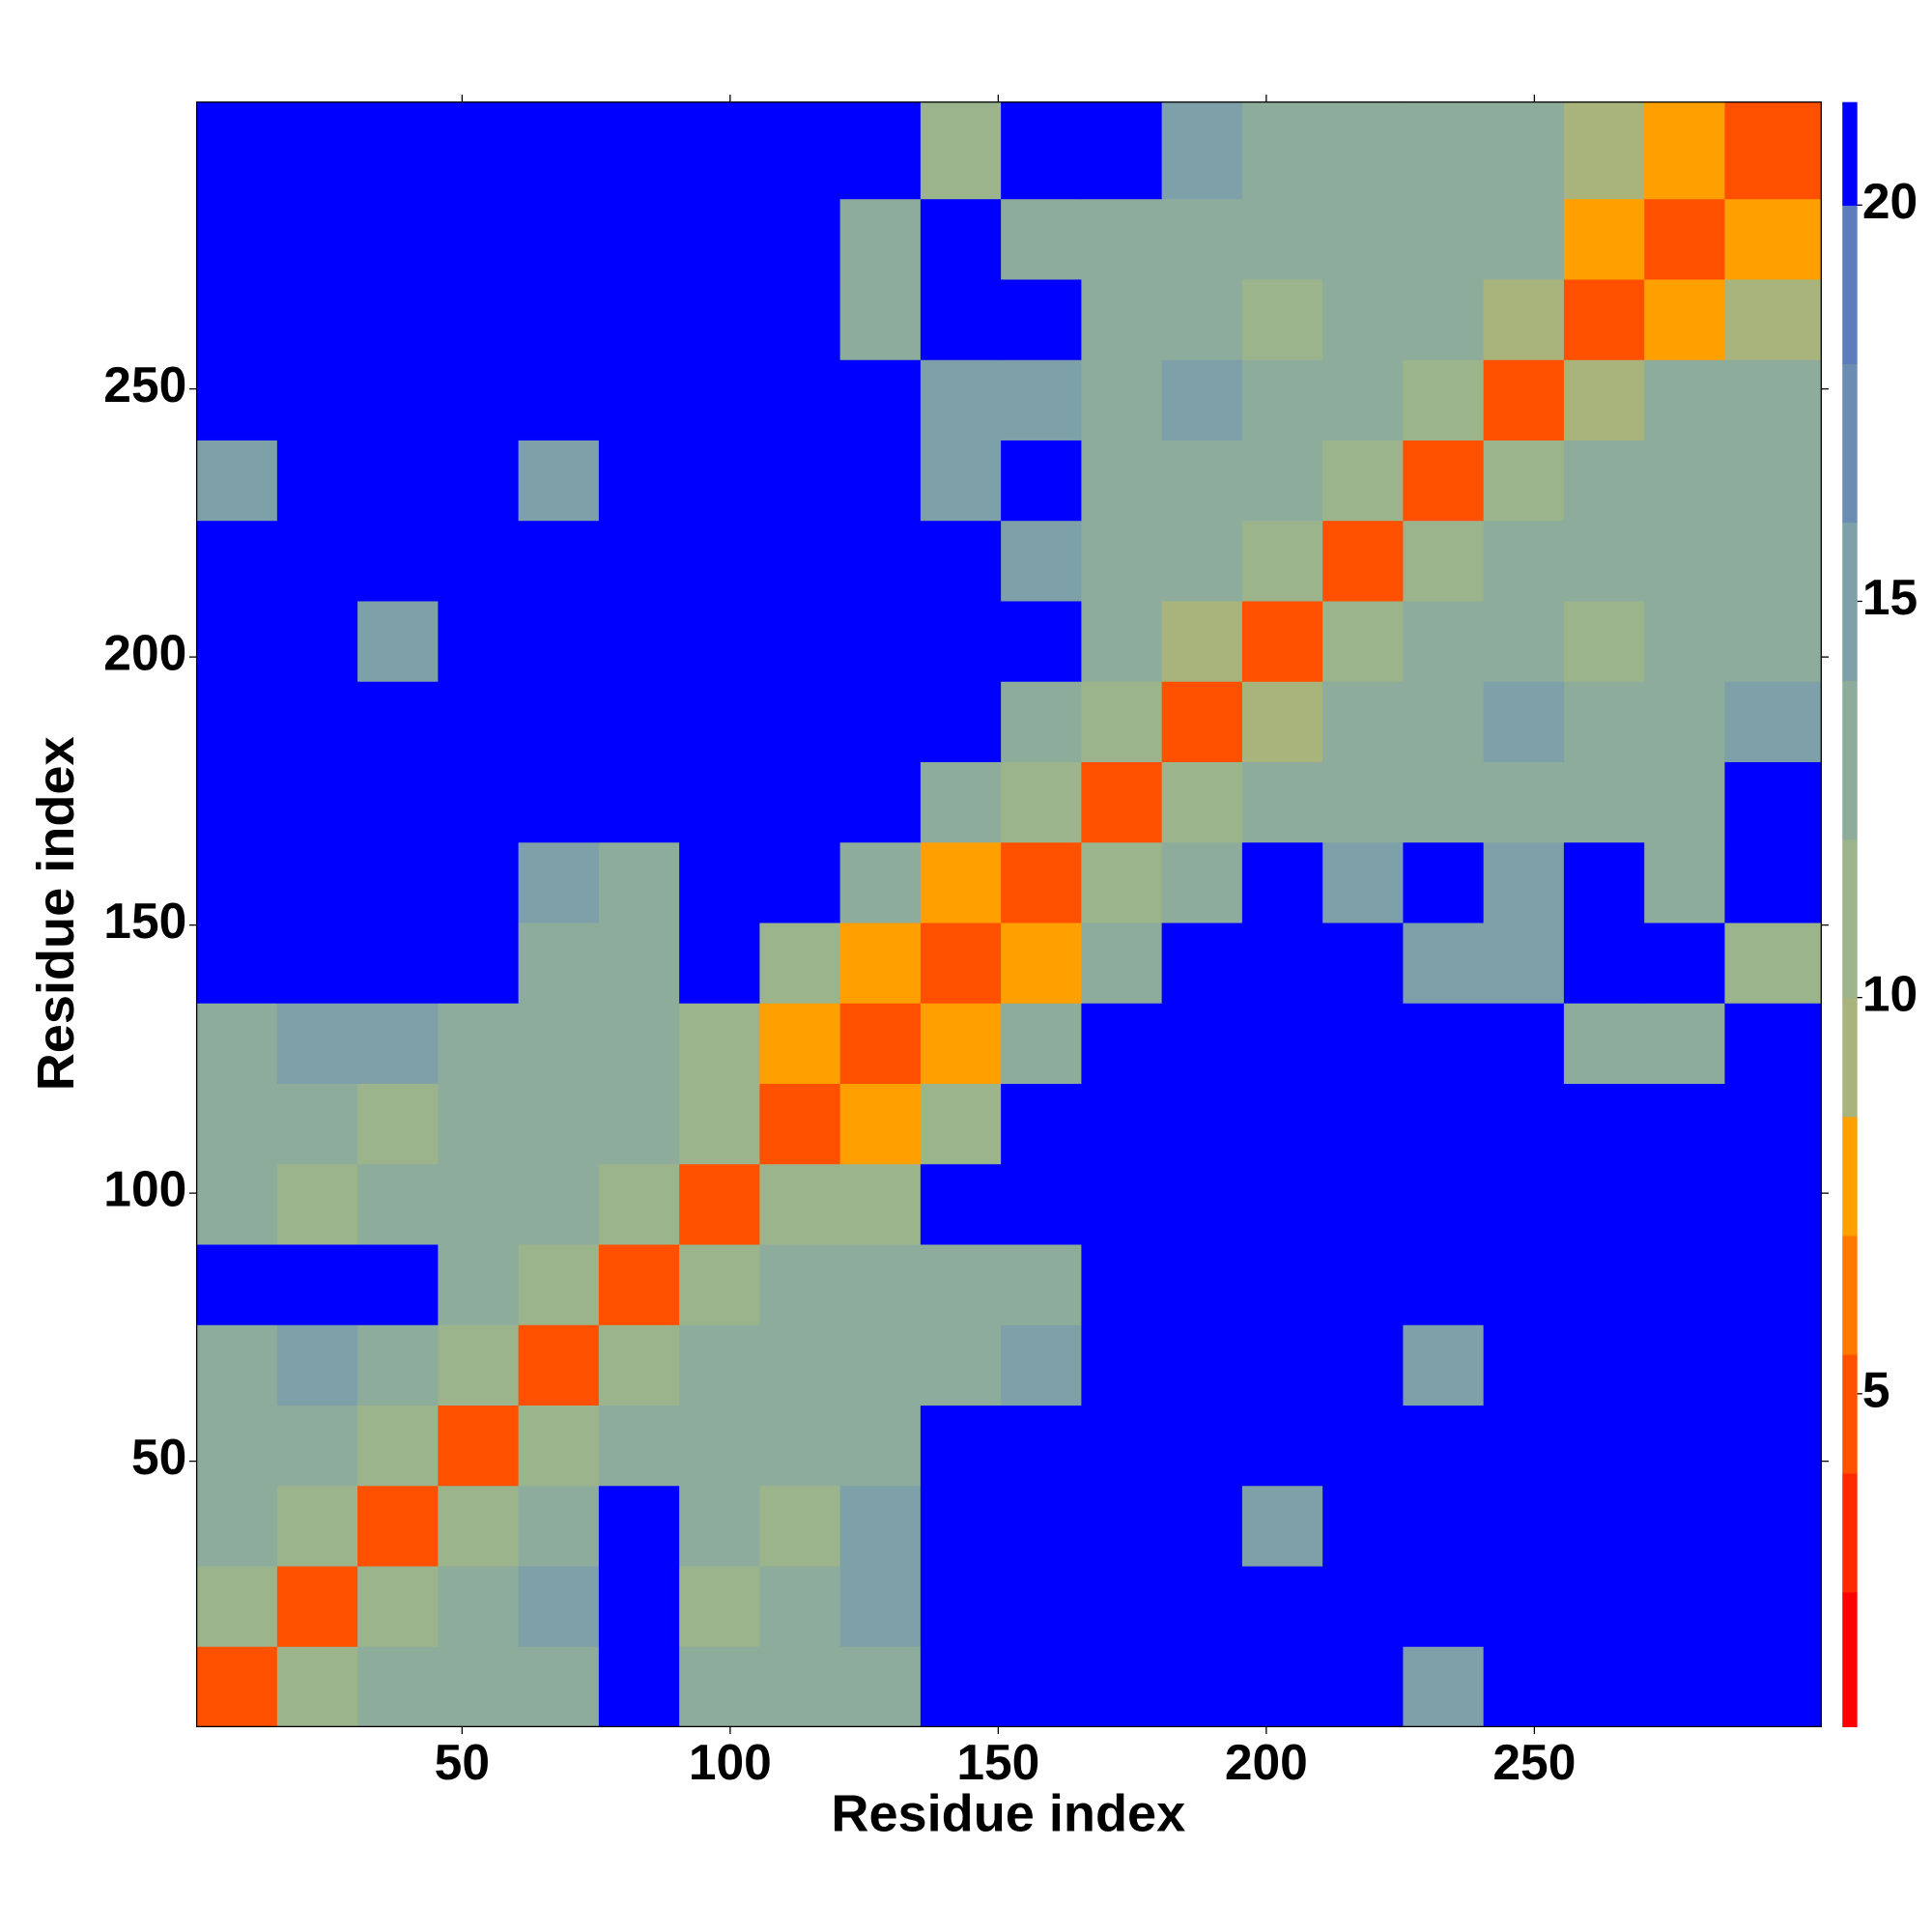 The width and height of the screenshot is (1932, 1932). What do you see at coordinates (1890, 597) in the screenshot?
I see `colorbar-tick-label: 15` at bounding box center [1890, 597].